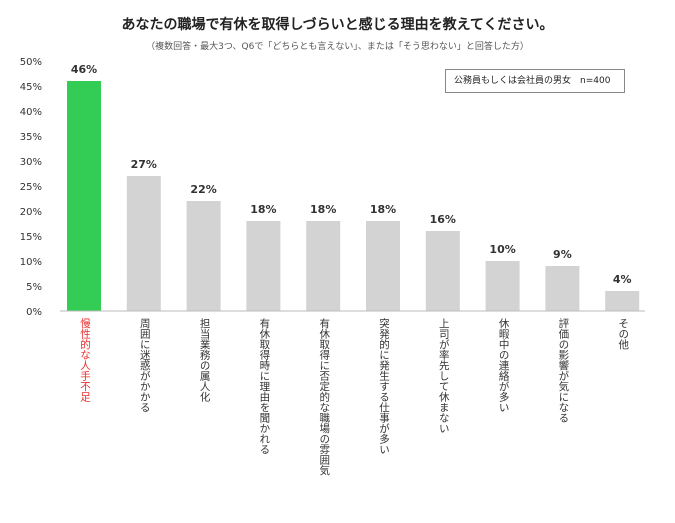 The width and height of the screenshot is (675, 523). I want to click on x-category-label: 休暇中の連絡が多い, so click(503, 365).